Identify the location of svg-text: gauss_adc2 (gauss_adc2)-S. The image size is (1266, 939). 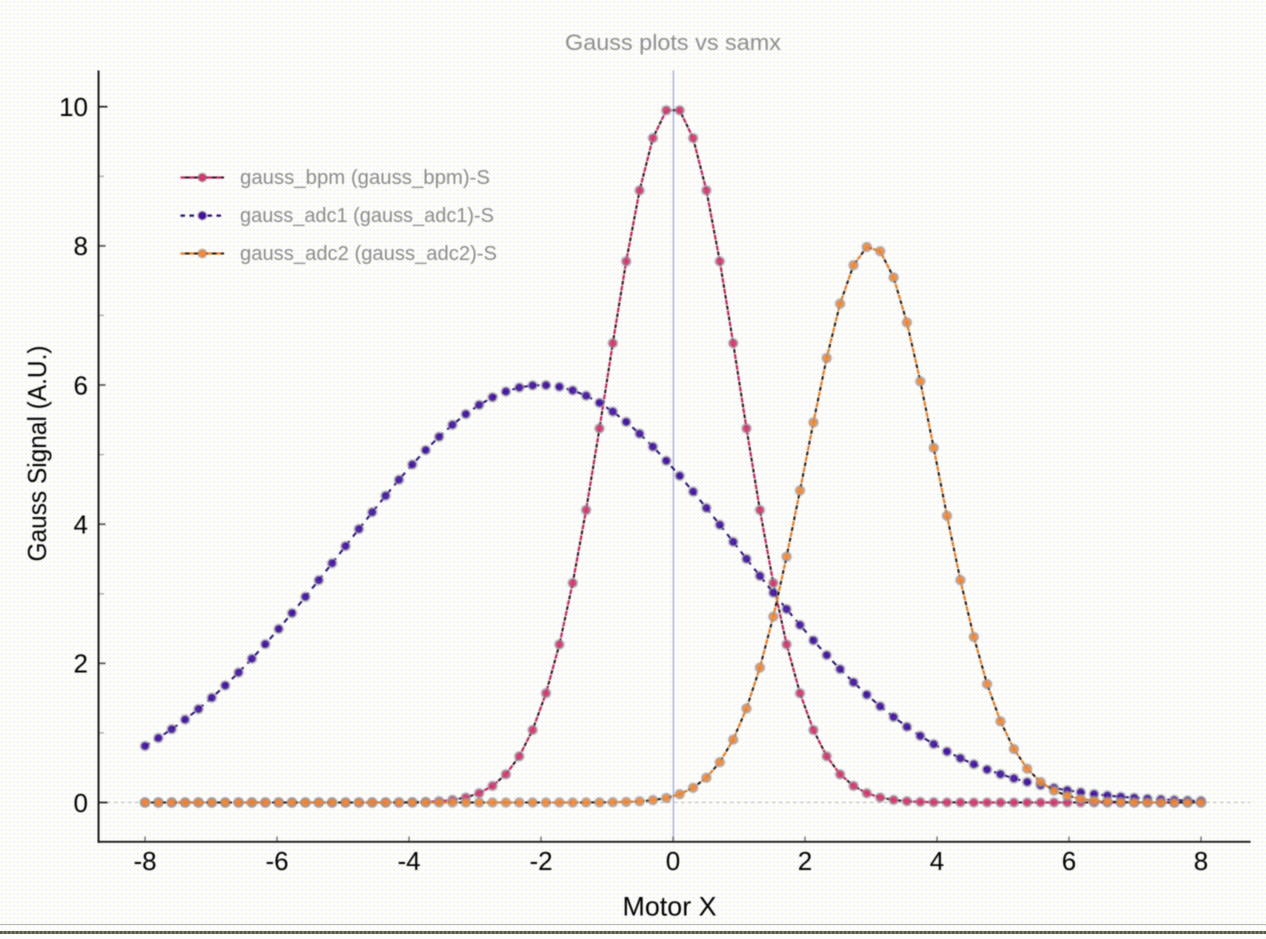
(368, 254).